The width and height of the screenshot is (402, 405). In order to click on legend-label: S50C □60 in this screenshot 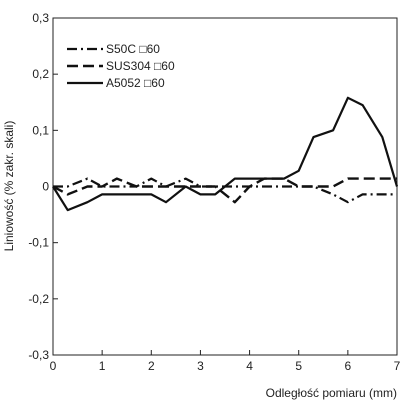, I will do `click(133, 49)`.